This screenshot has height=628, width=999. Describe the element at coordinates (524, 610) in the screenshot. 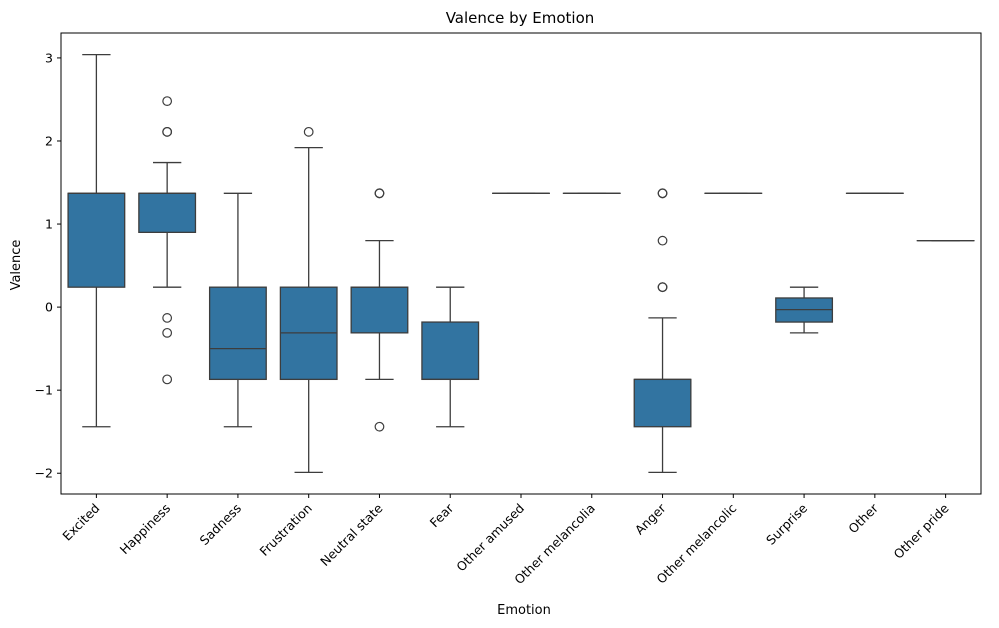

I see `x-axis-title: Emotion` at that location.